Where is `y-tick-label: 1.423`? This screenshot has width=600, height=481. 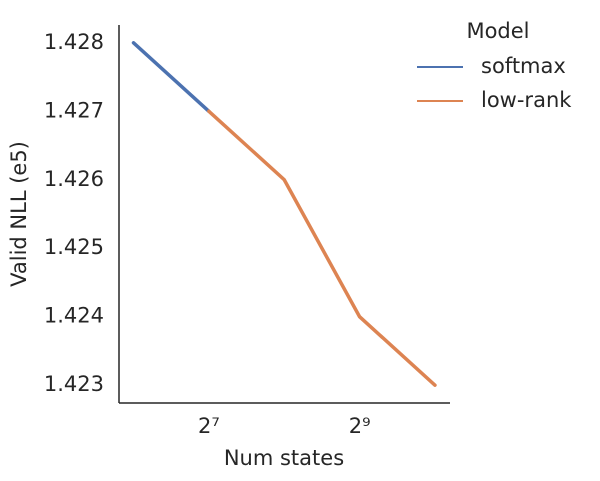 y-tick-label: 1.423 is located at coordinates (74, 384).